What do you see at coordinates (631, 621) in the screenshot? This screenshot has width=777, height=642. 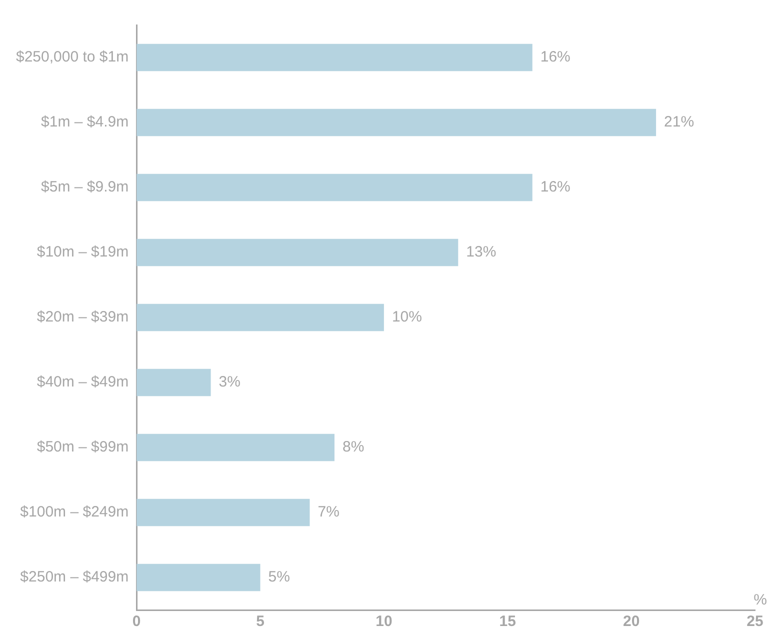 I see `x-tick-label: 20` at bounding box center [631, 621].